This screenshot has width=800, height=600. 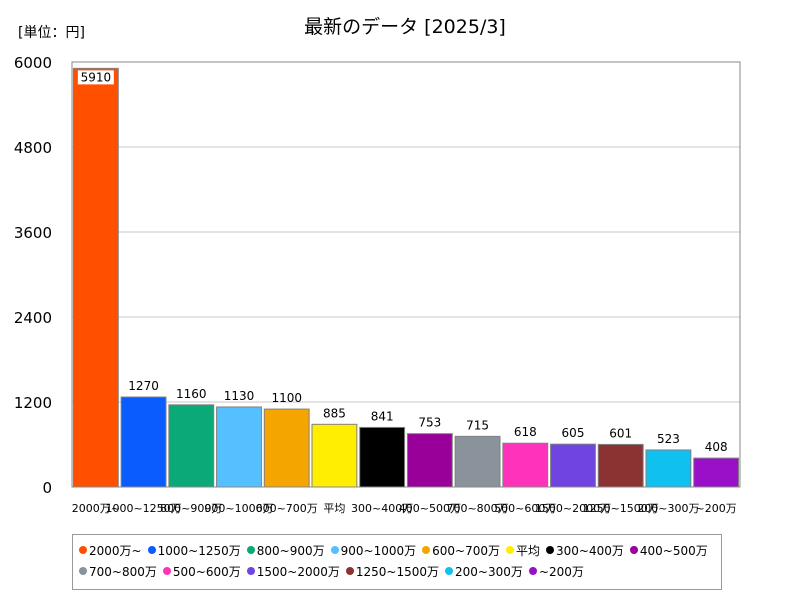 I want to click on legend-item: 400~500万, so click(x=668, y=550).